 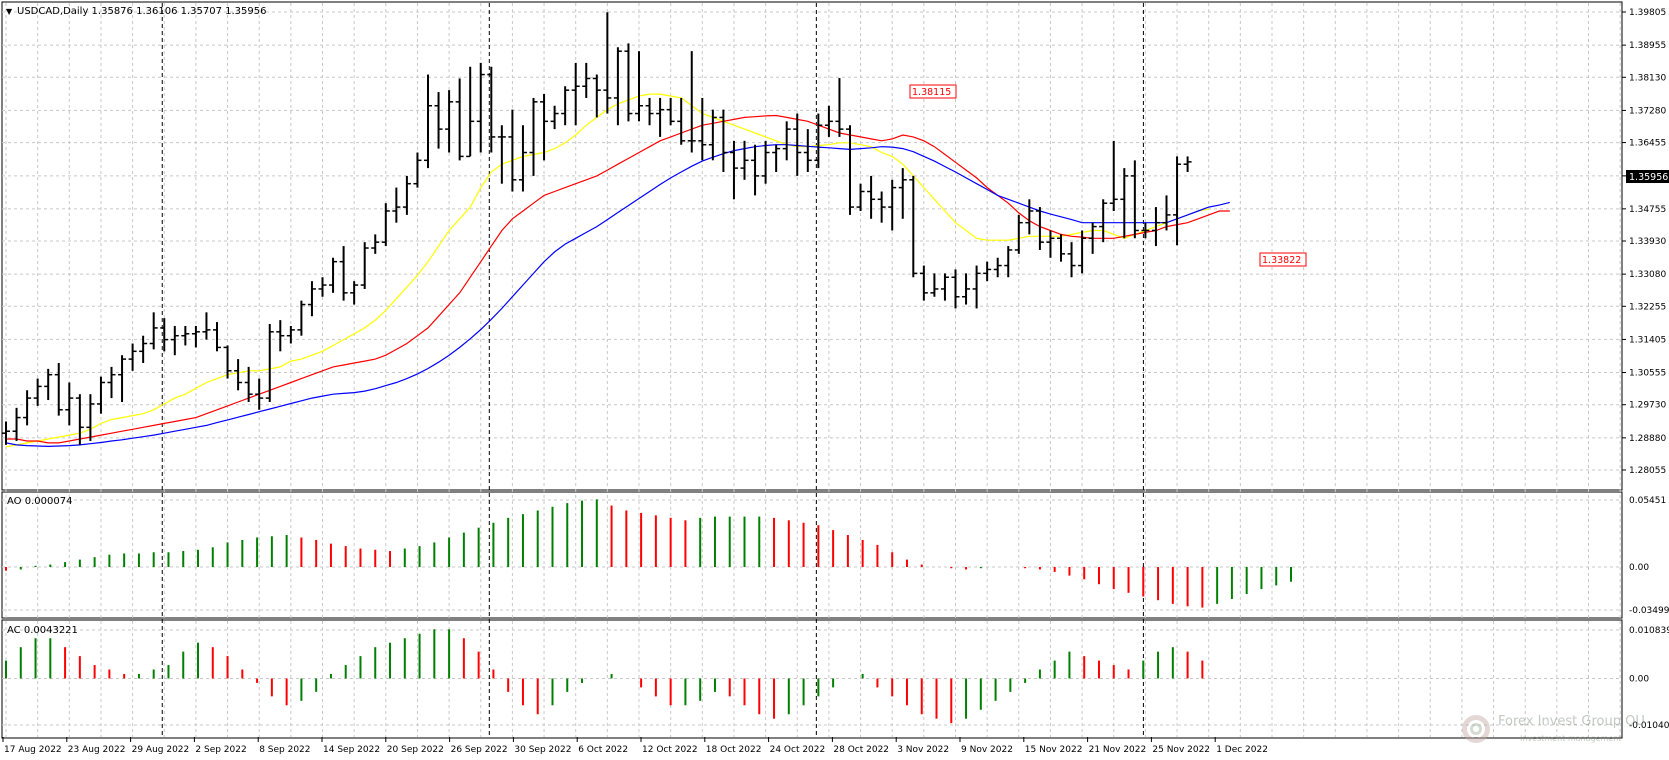 I want to click on watermark-inner-icon, so click(x=1476, y=729).